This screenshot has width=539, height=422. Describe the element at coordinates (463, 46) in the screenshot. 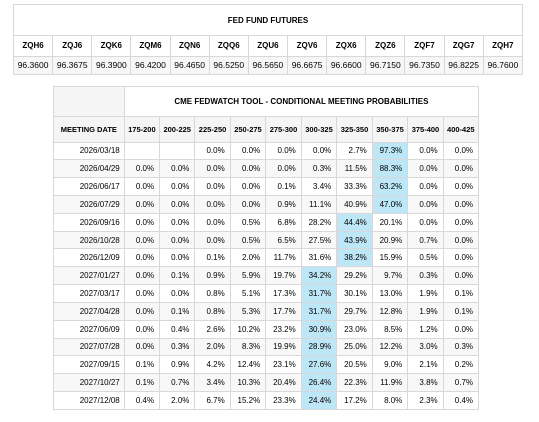

I see `futures-contract-header: ZQG7` at that location.